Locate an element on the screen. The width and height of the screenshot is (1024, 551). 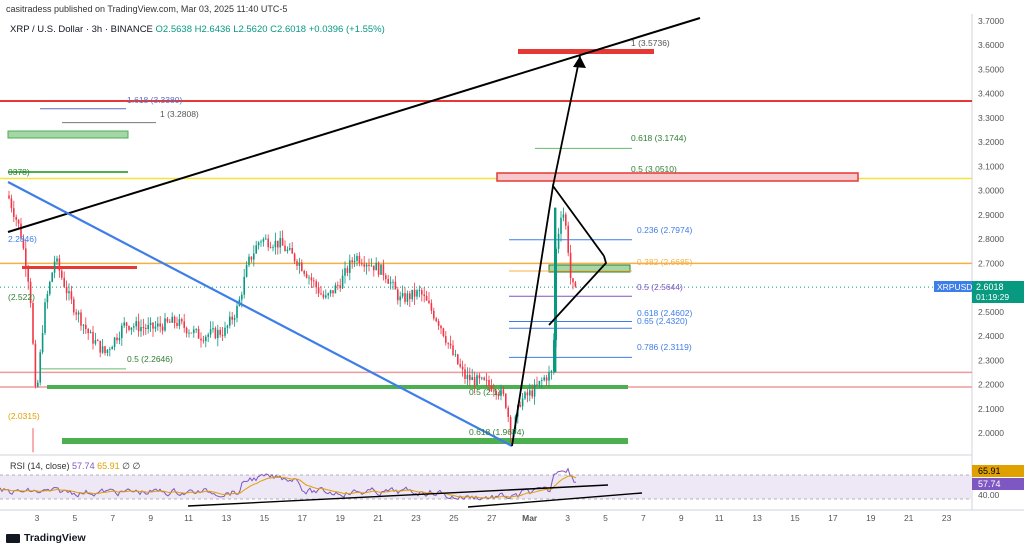
price-tick-14: 2.3000 is located at coordinates (991, 360).